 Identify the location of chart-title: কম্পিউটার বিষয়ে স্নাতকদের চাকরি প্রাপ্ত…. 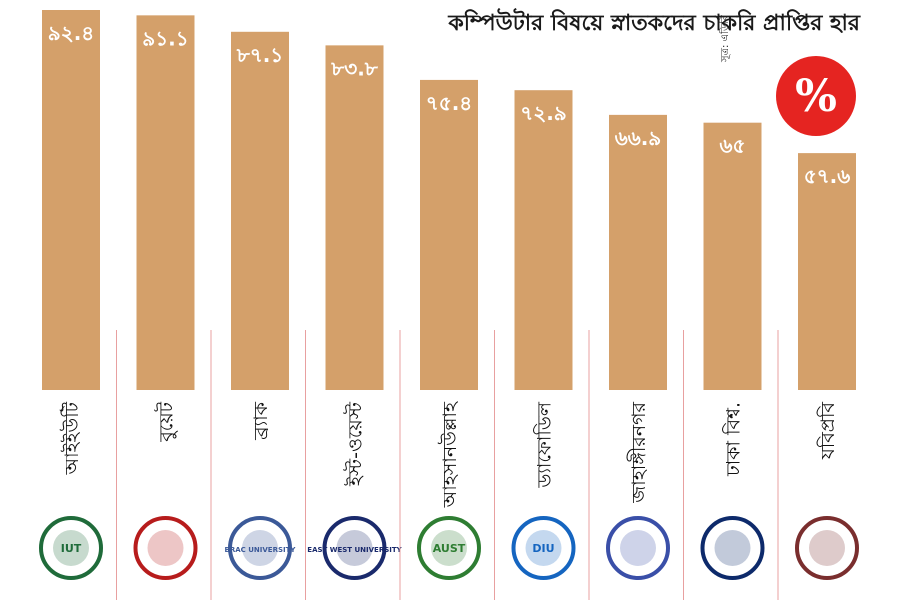
(654, 23).